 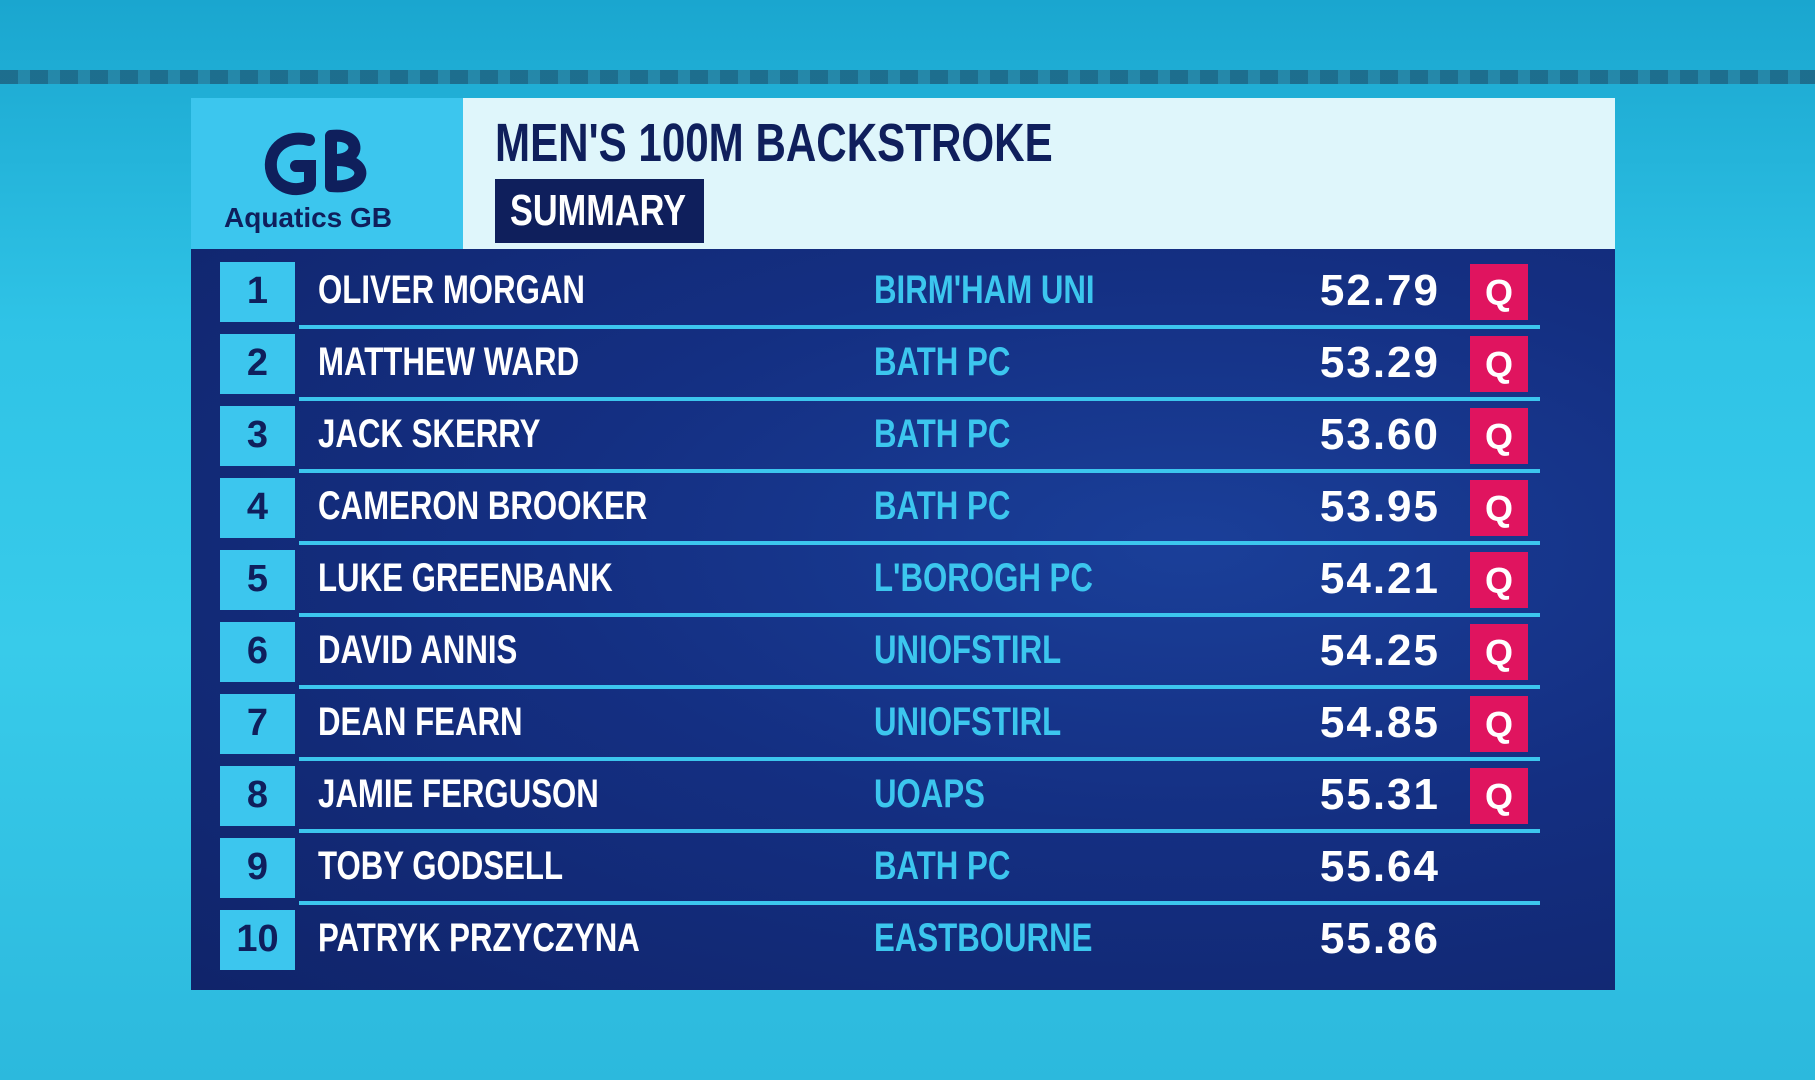 I want to click on athlete-name-text: JACK SKERRY, so click(x=429, y=434).